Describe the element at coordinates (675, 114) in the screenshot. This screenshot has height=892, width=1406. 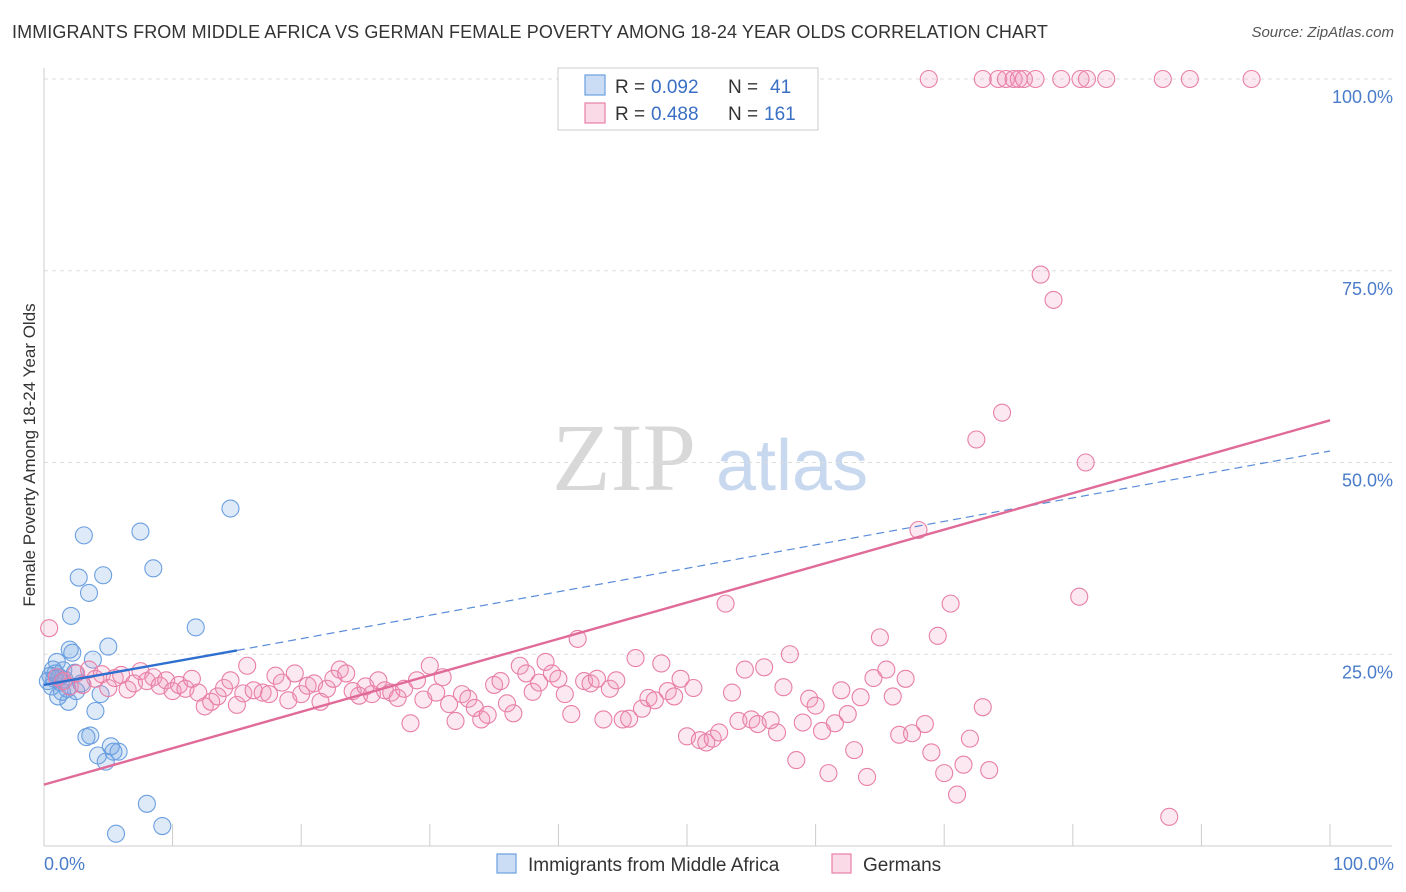
I see `legend-r-value-2: 0.488` at that location.